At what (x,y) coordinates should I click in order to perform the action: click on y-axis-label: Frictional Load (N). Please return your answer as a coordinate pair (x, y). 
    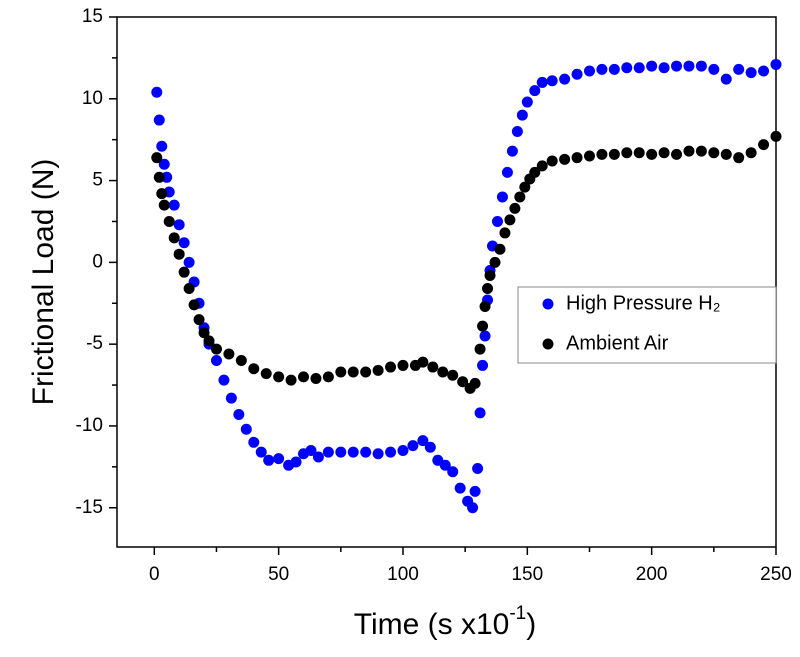
    Looking at the image, I should click on (43, 282).